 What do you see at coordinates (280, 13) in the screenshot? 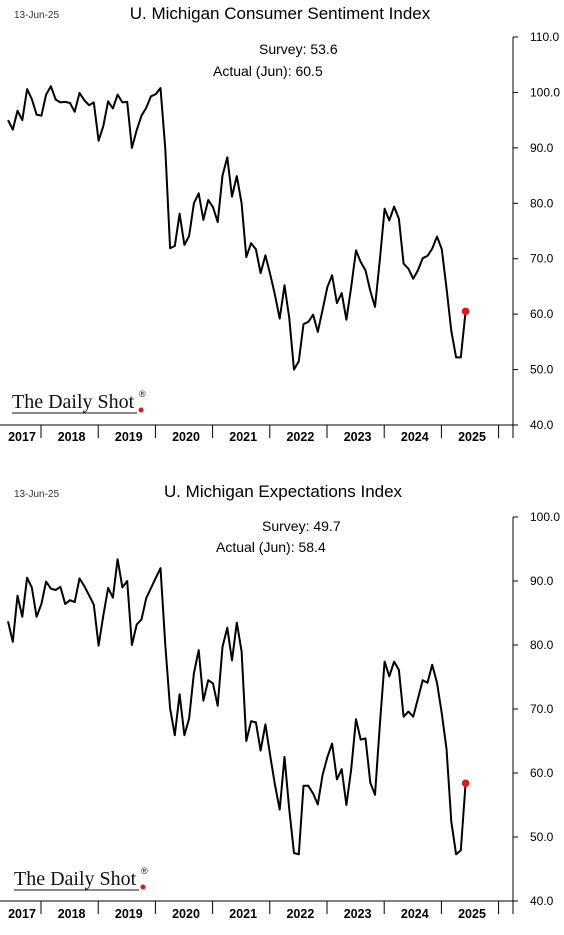
I see `chart-title: U. Michigan Consumer Sentiment Index` at bounding box center [280, 13].